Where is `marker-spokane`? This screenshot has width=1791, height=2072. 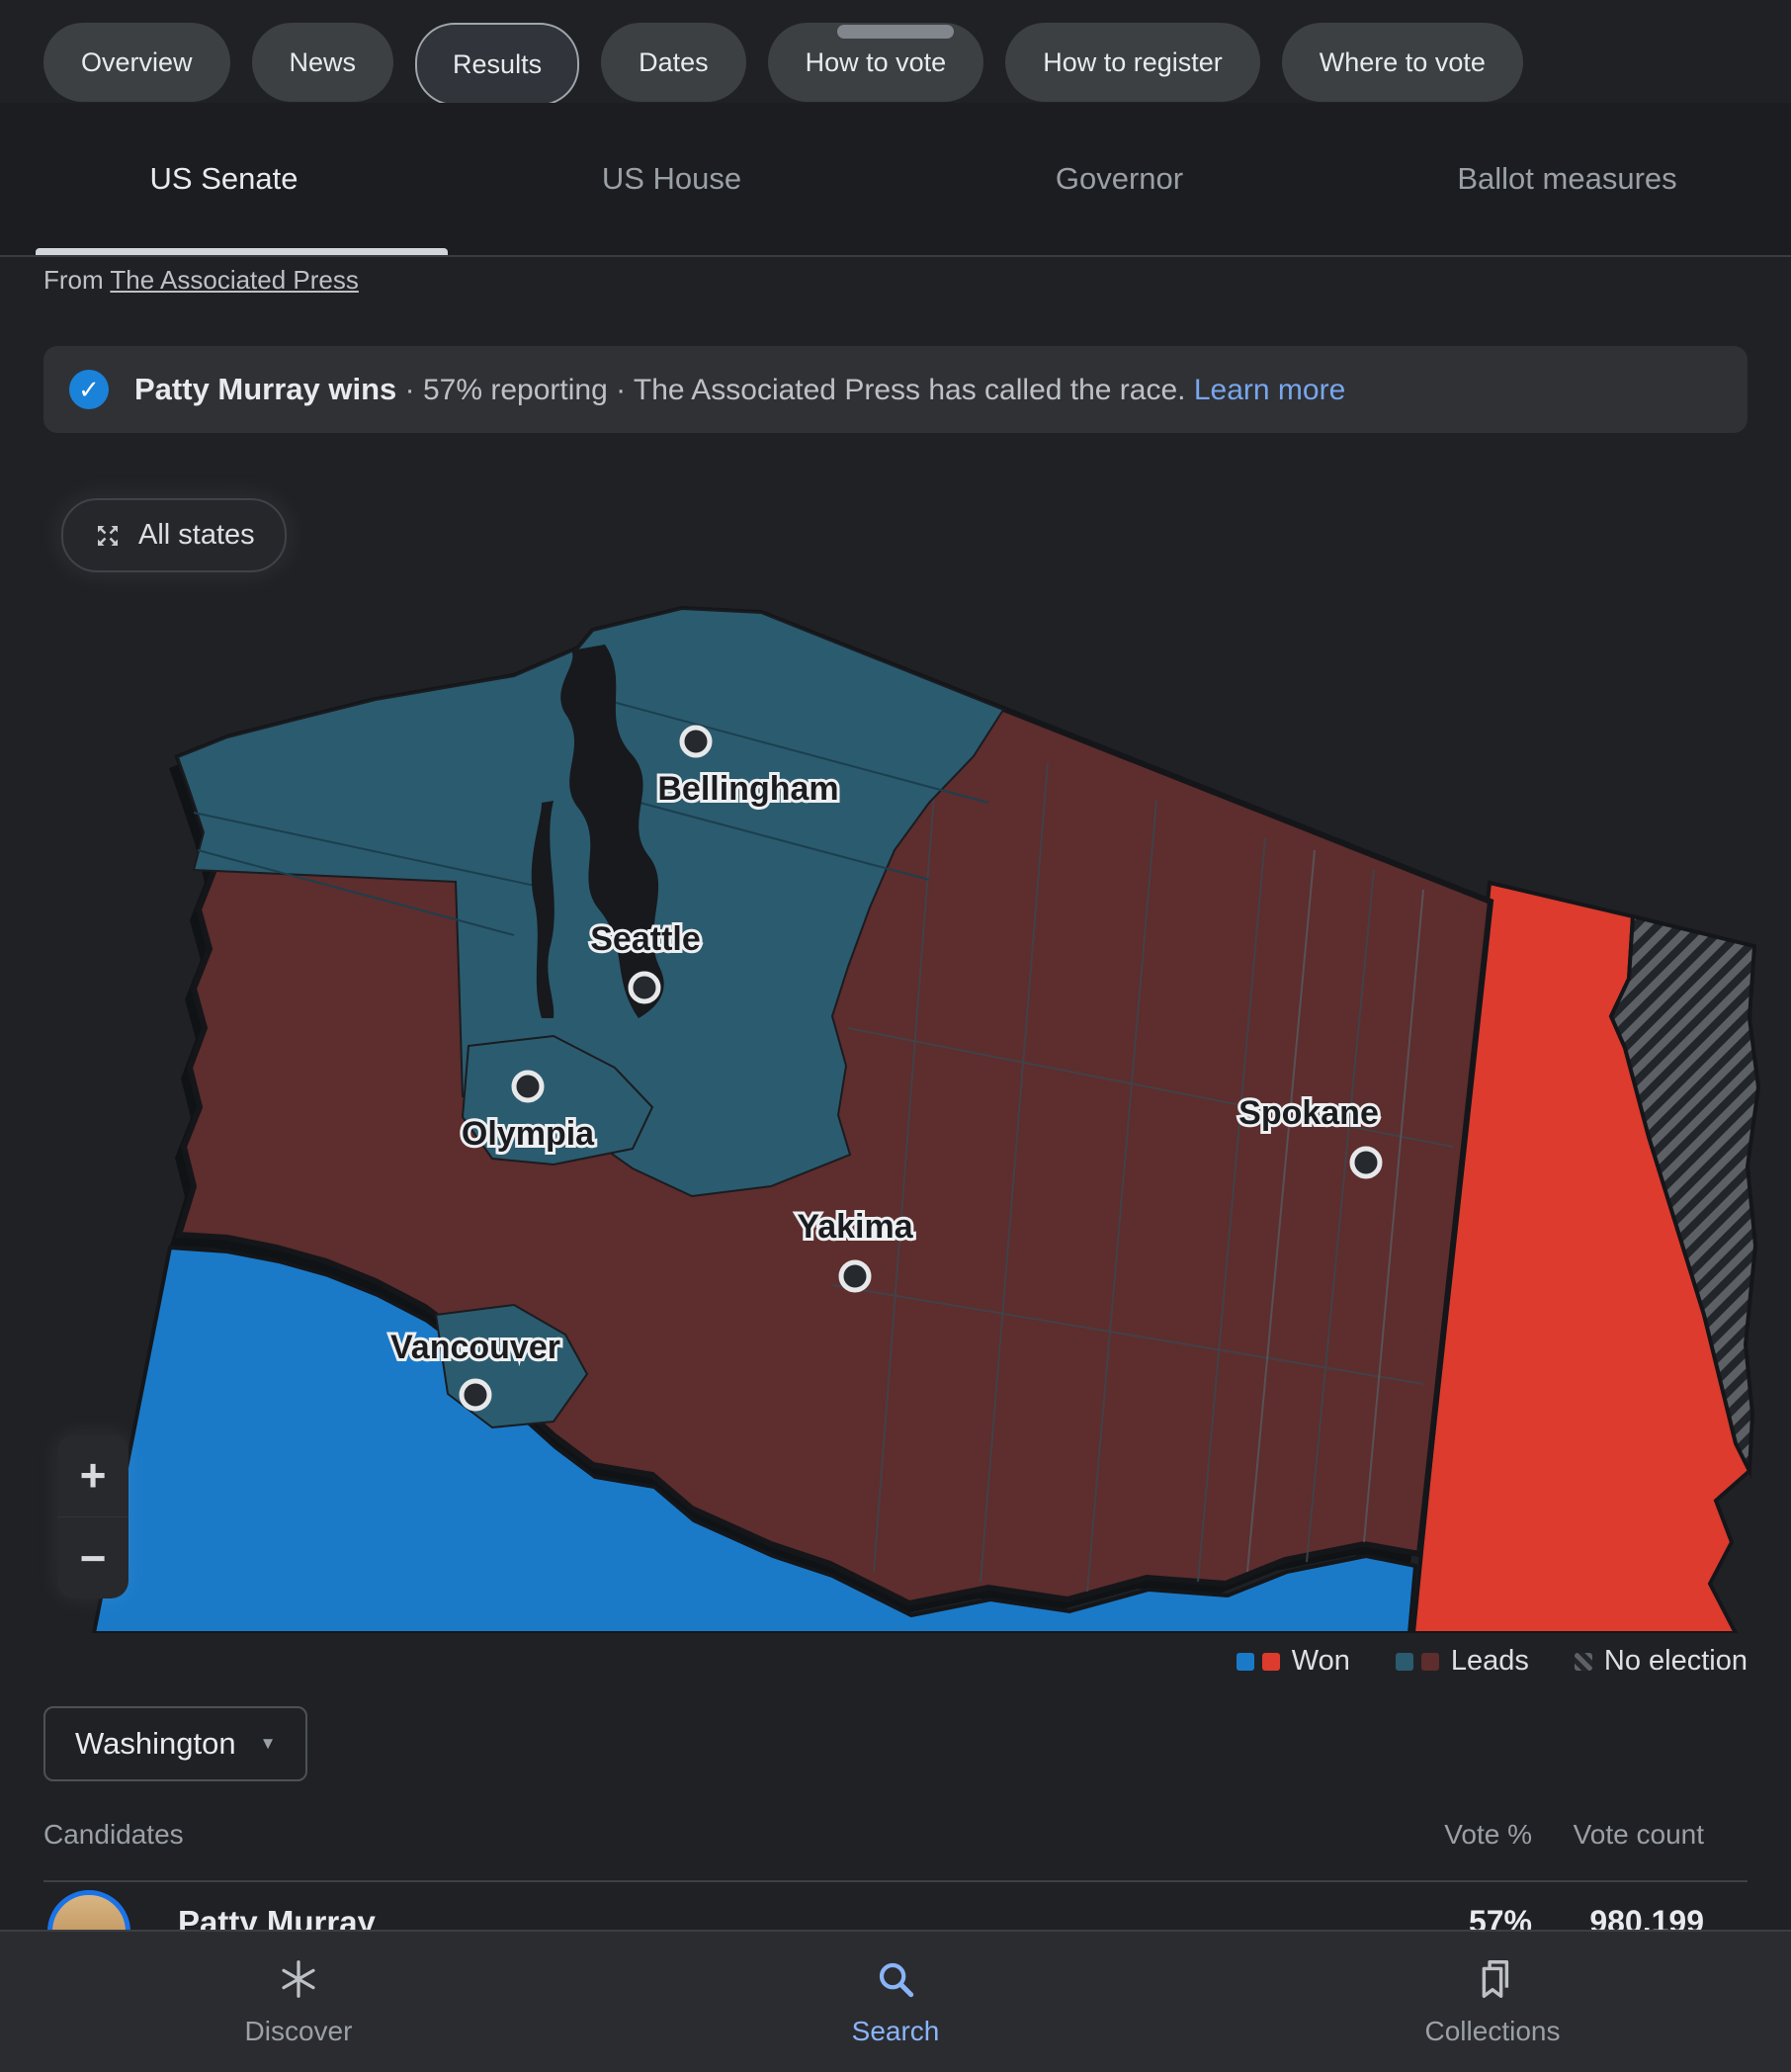
marker-spokane is located at coordinates (1366, 1162).